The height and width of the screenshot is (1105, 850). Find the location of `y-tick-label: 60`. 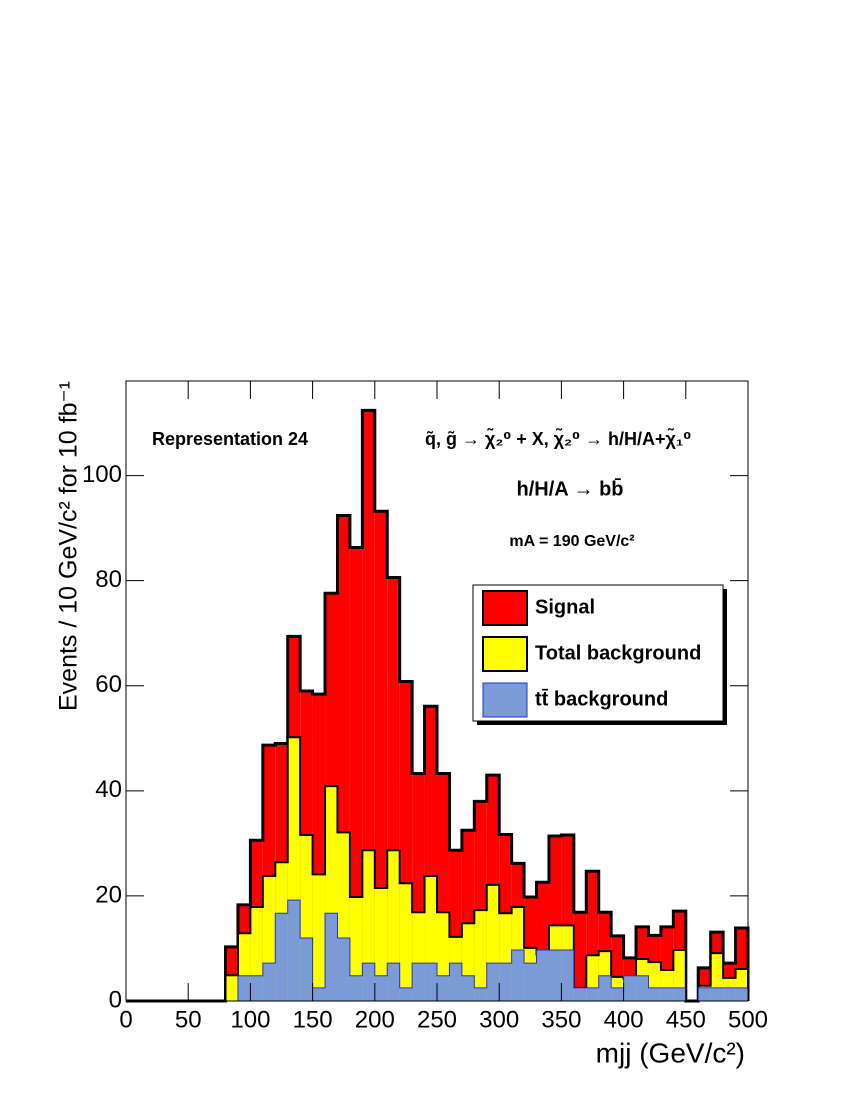

y-tick-label: 60 is located at coordinates (108, 684).